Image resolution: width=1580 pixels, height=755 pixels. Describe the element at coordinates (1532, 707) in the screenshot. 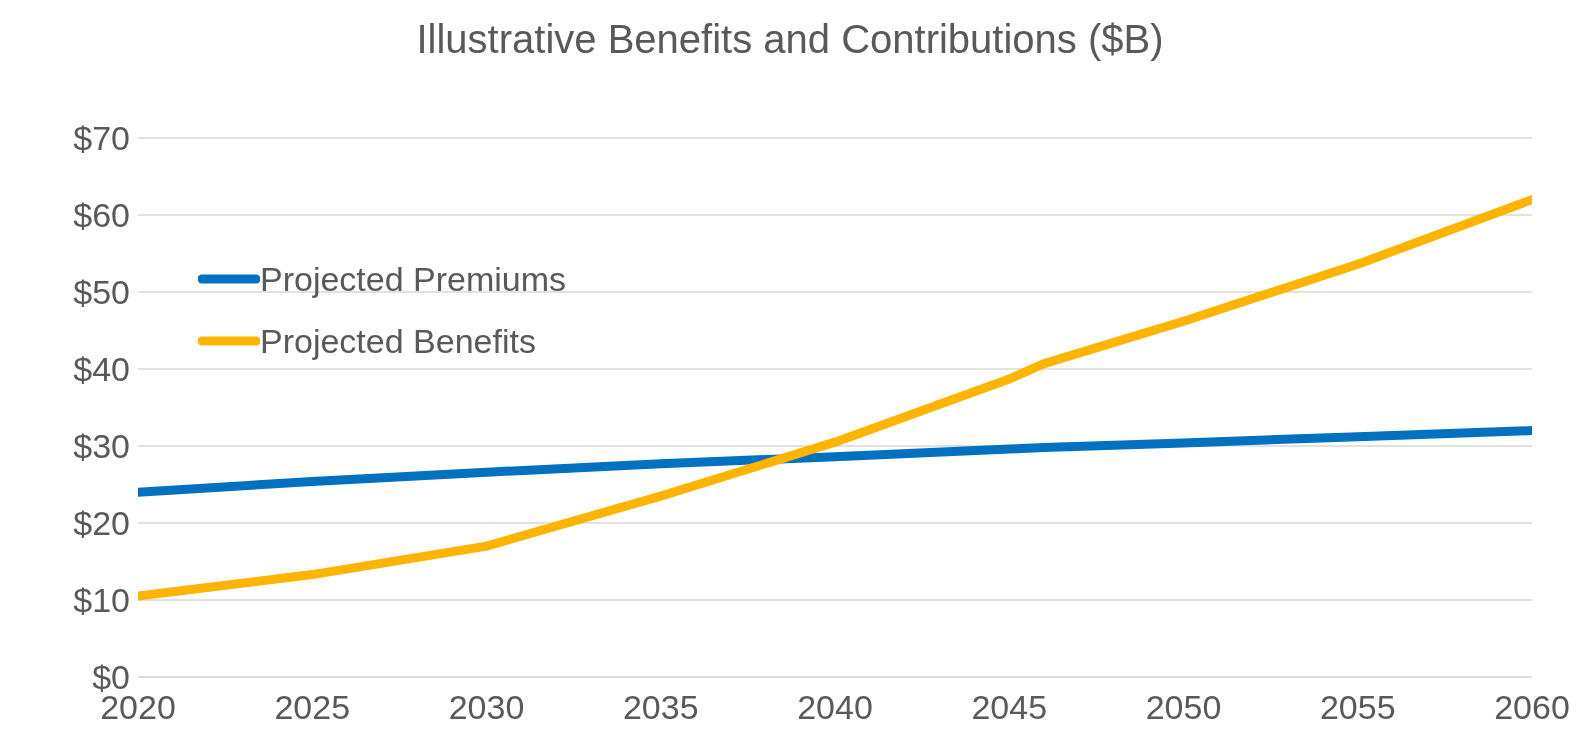

I see `x-tick-label: 2060` at that location.